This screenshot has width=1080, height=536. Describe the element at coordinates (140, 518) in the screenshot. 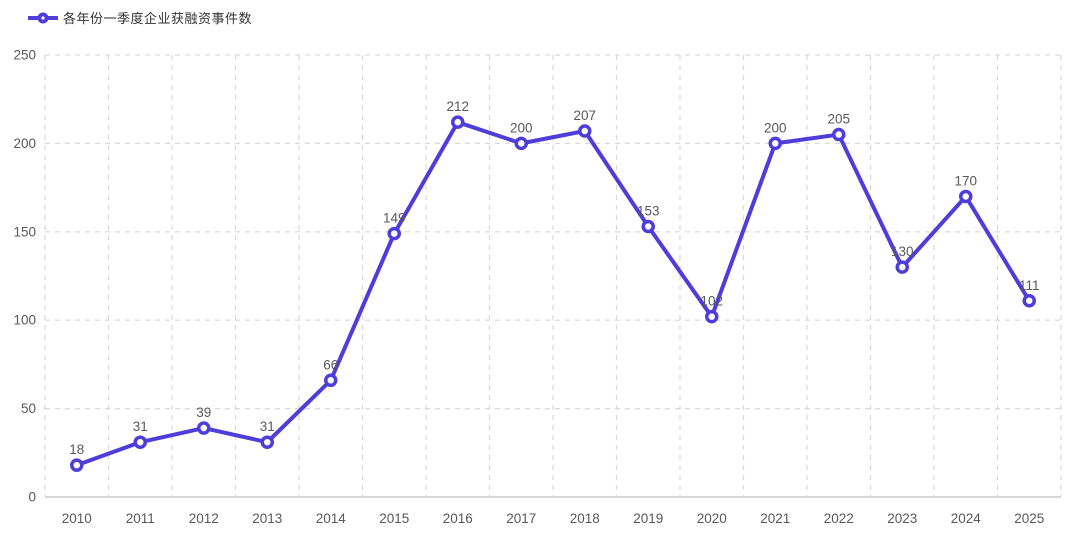

I see `x-axis-tick-label: 2011` at that location.